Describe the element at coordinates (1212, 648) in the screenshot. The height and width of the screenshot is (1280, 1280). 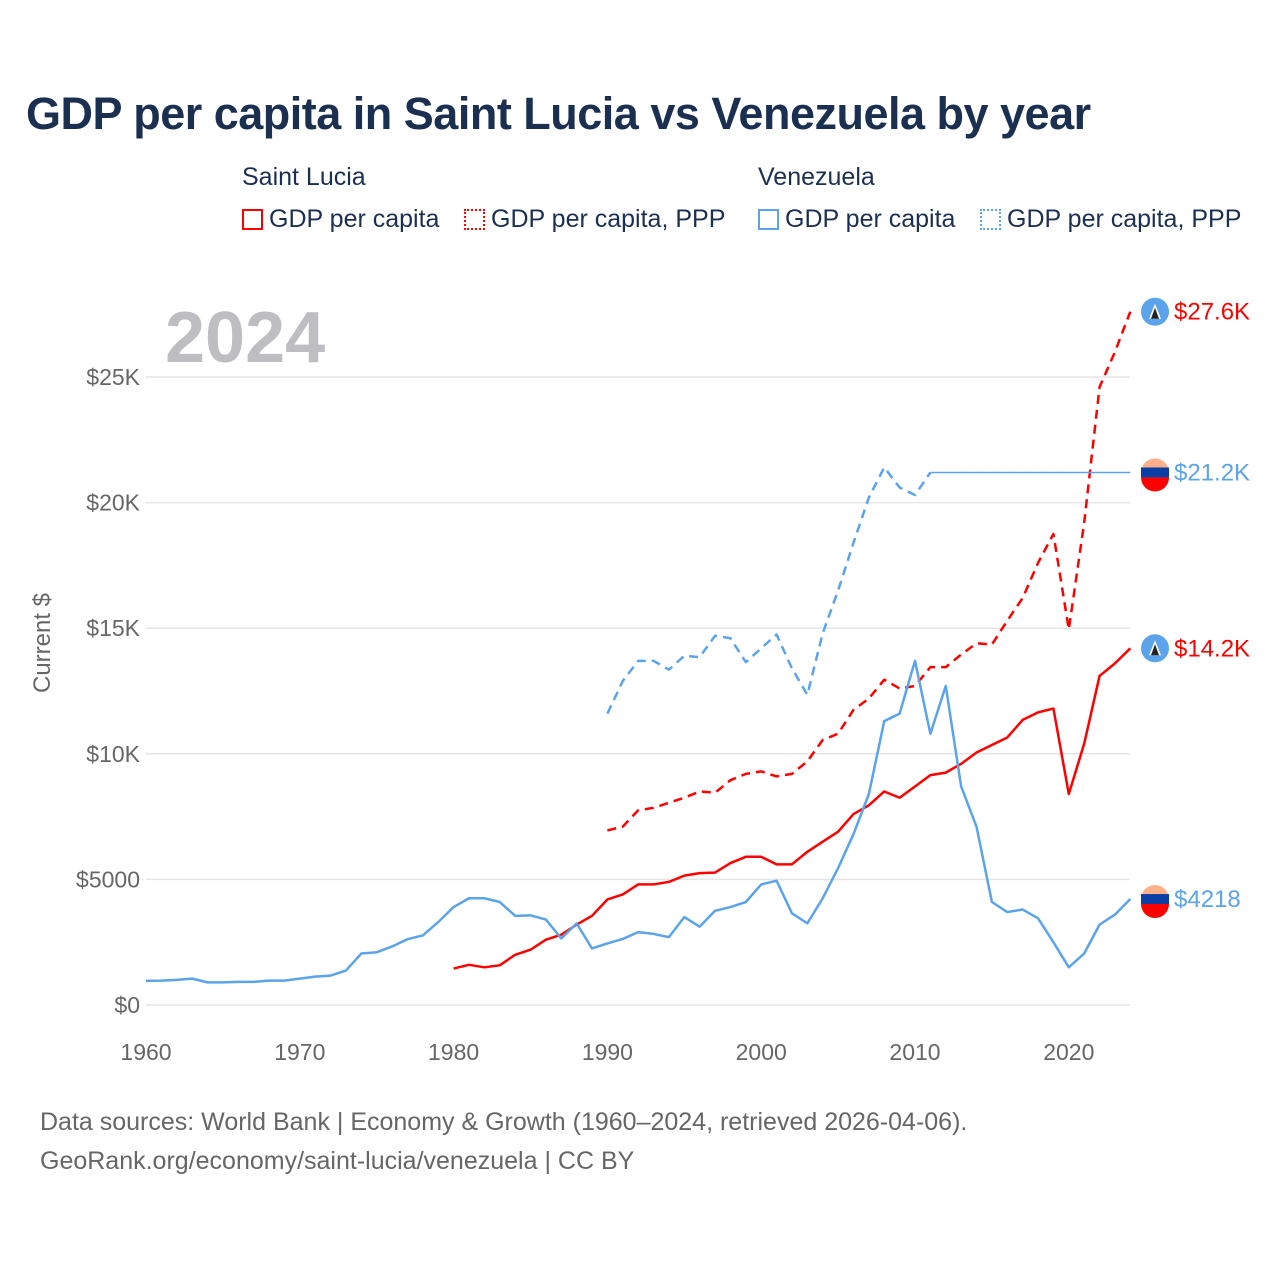
I see `end-value-label: $14.2K` at that location.